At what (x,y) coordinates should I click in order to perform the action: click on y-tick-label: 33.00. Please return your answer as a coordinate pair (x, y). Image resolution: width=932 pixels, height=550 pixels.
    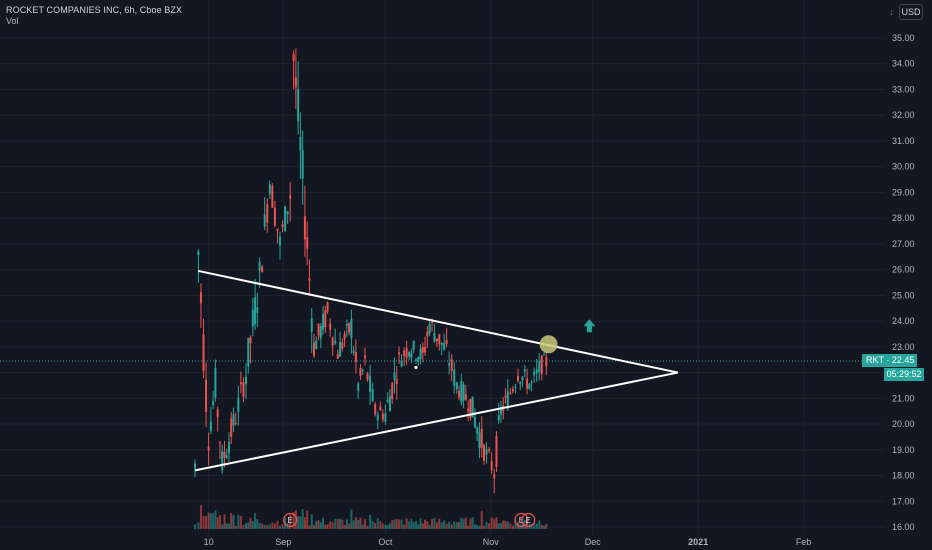
    Looking at the image, I should click on (903, 89).